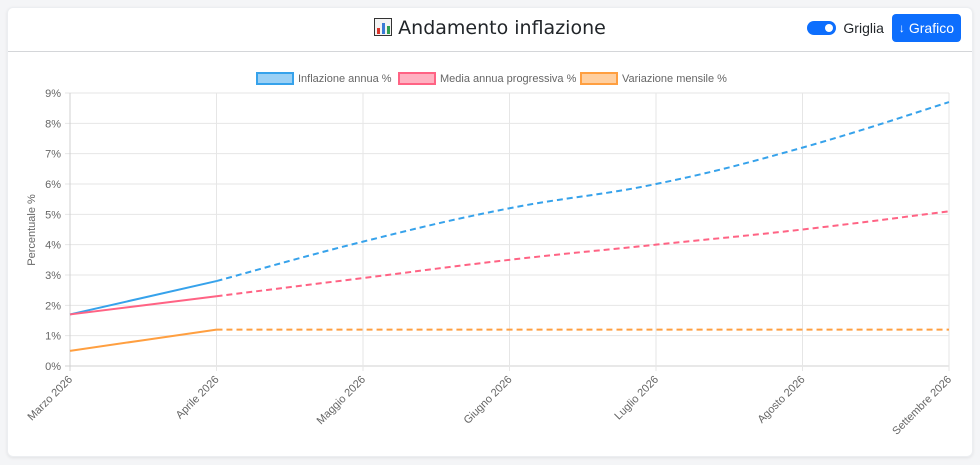 This screenshot has width=980, height=465. Describe the element at coordinates (53, 185) in the screenshot. I see `y-tick-label: 6%` at that location.